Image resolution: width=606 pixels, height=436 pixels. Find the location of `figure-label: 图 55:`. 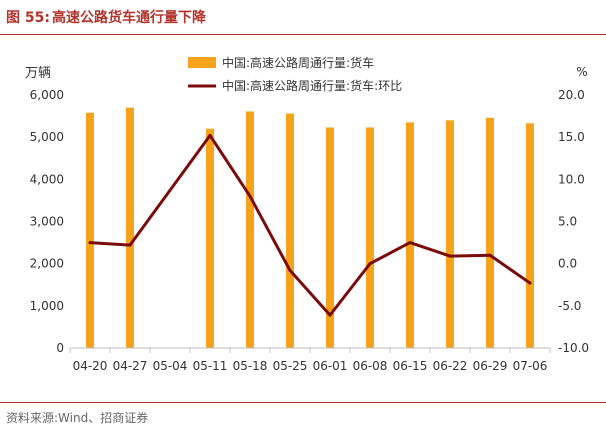

figure-label: 图 55: is located at coordinates (28, 18).